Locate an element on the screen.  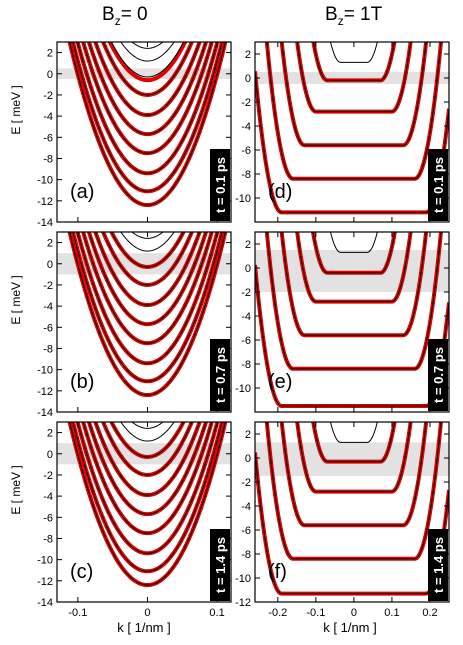
panel-label: (b) is located at coordinates (82, 382).